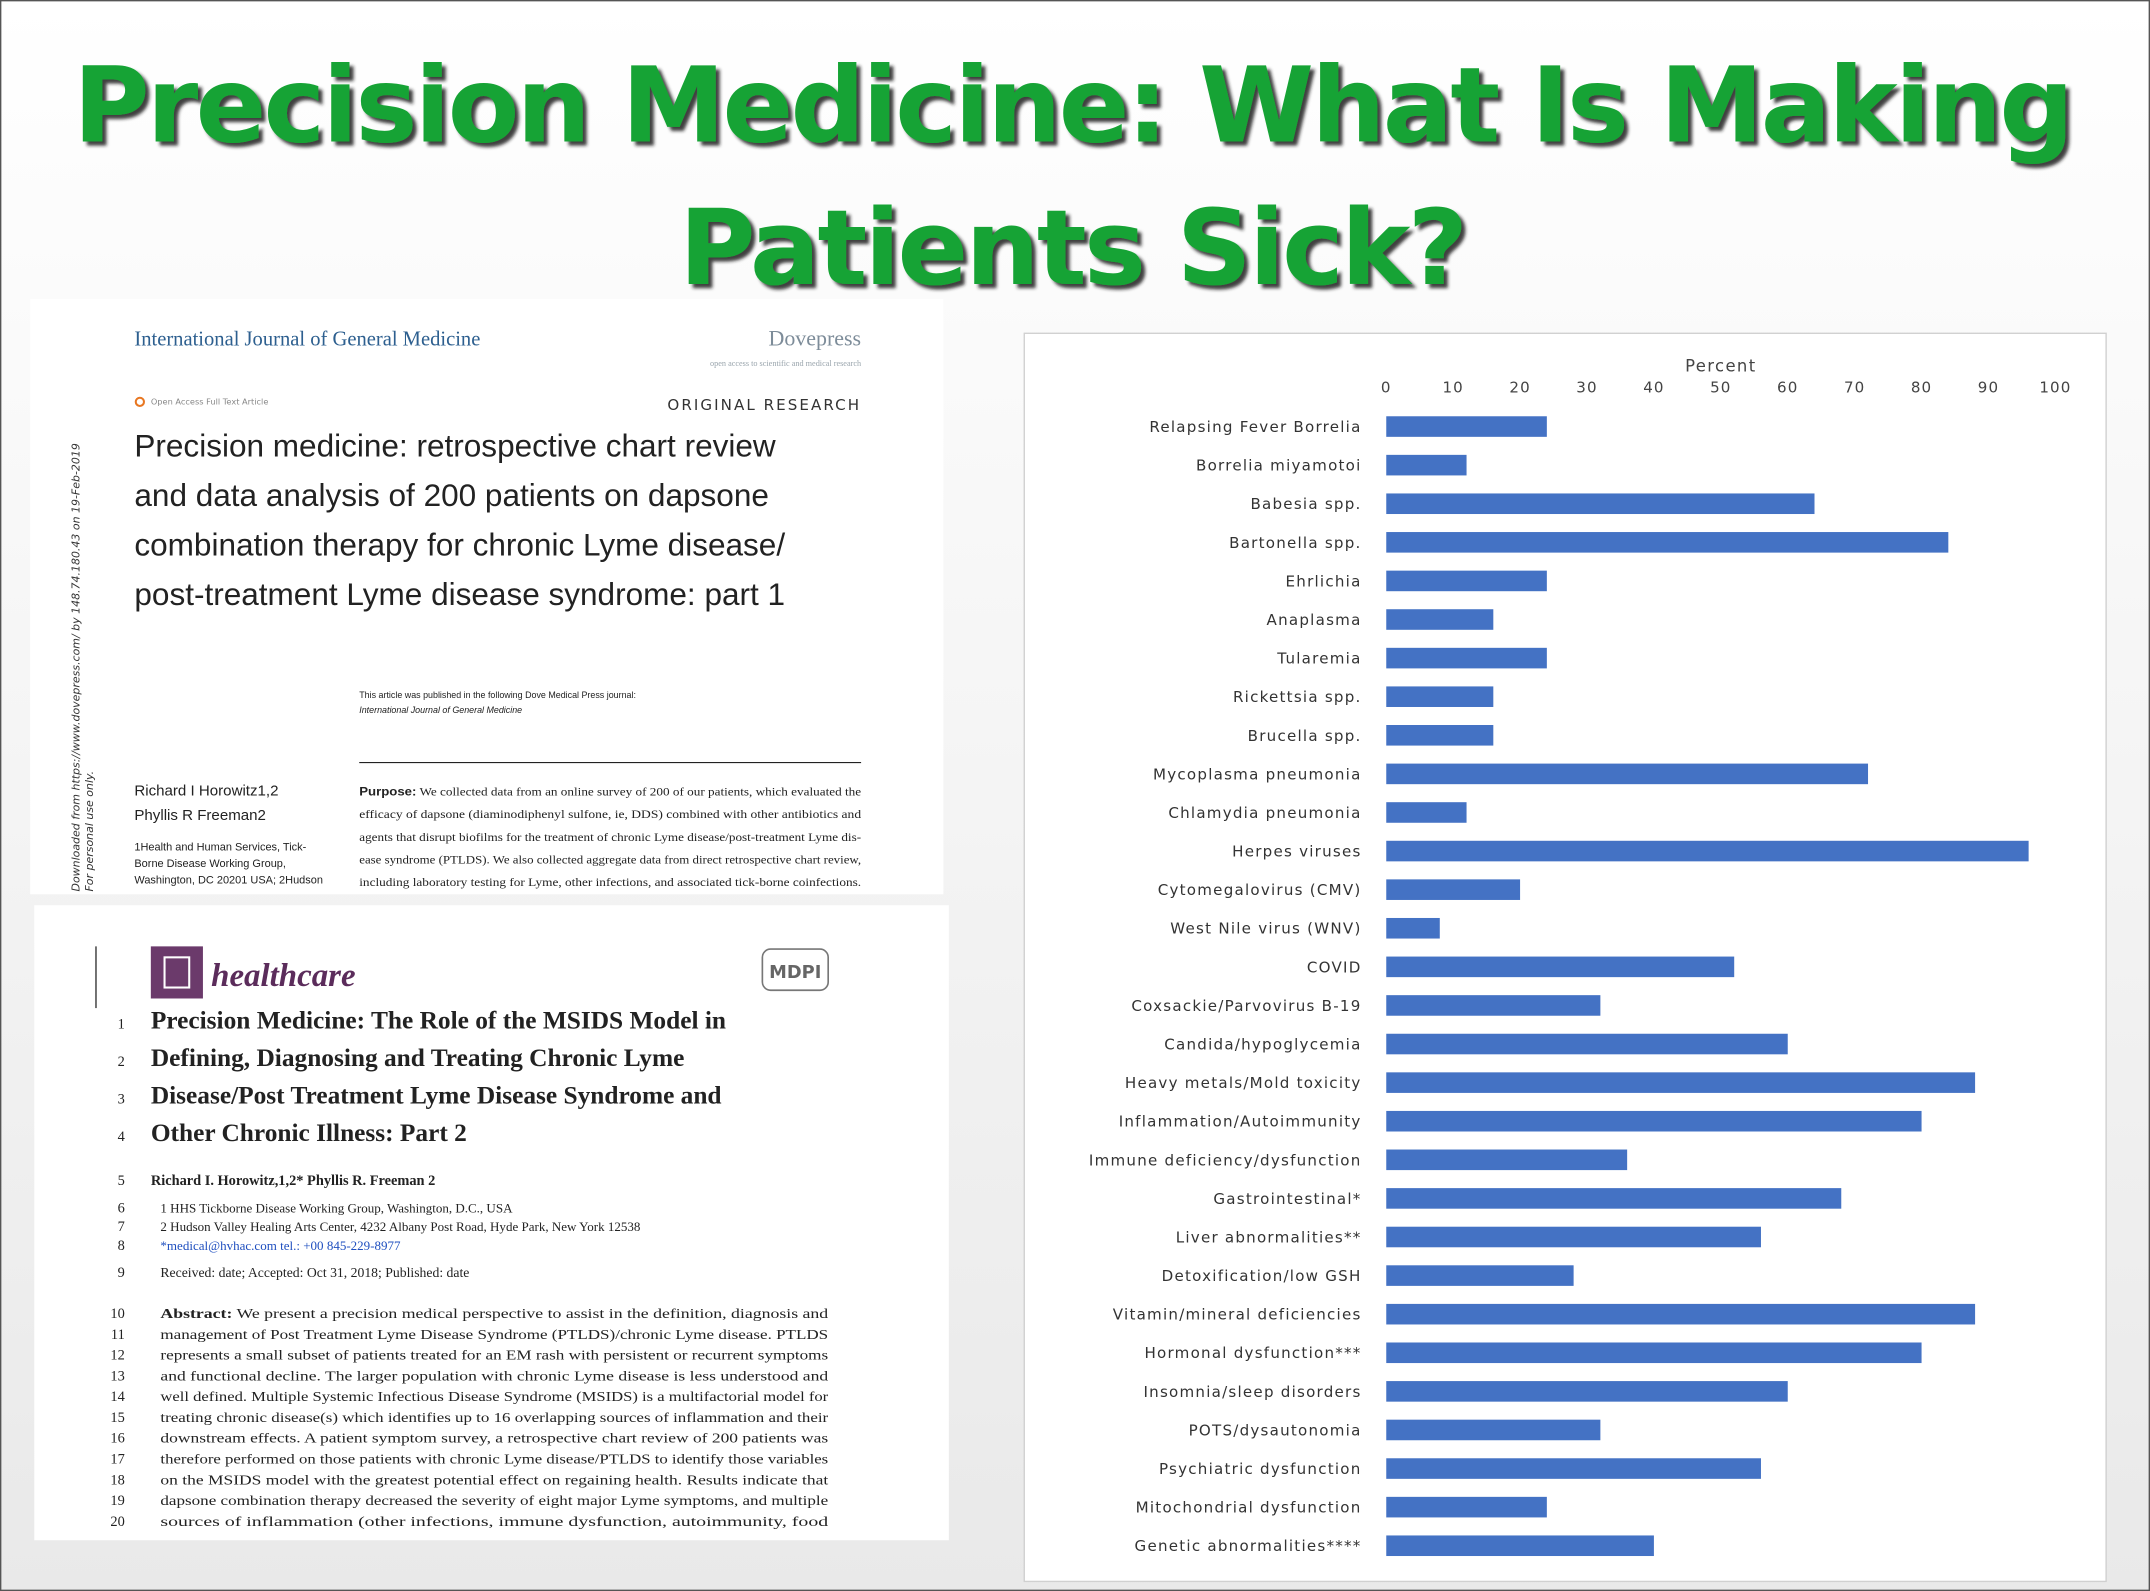  Describe the element at coordinates (117, 1522) in the screenshot. I see `line-number: 20` at that location.